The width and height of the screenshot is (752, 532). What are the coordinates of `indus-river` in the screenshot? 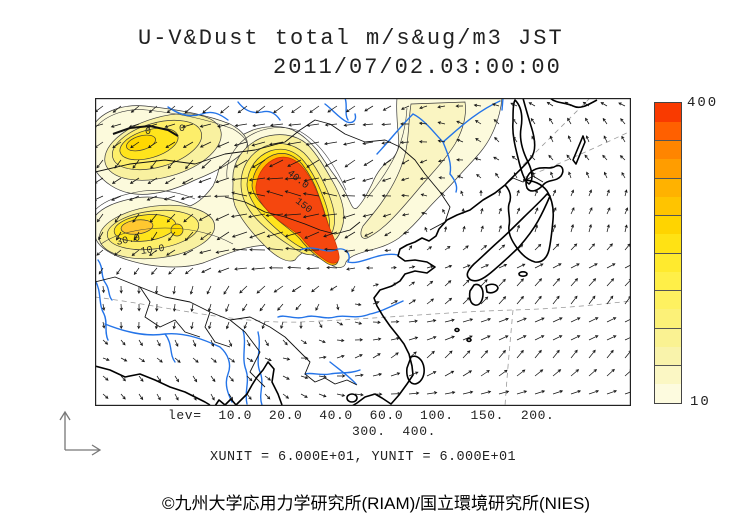 It's located at (102, 310).